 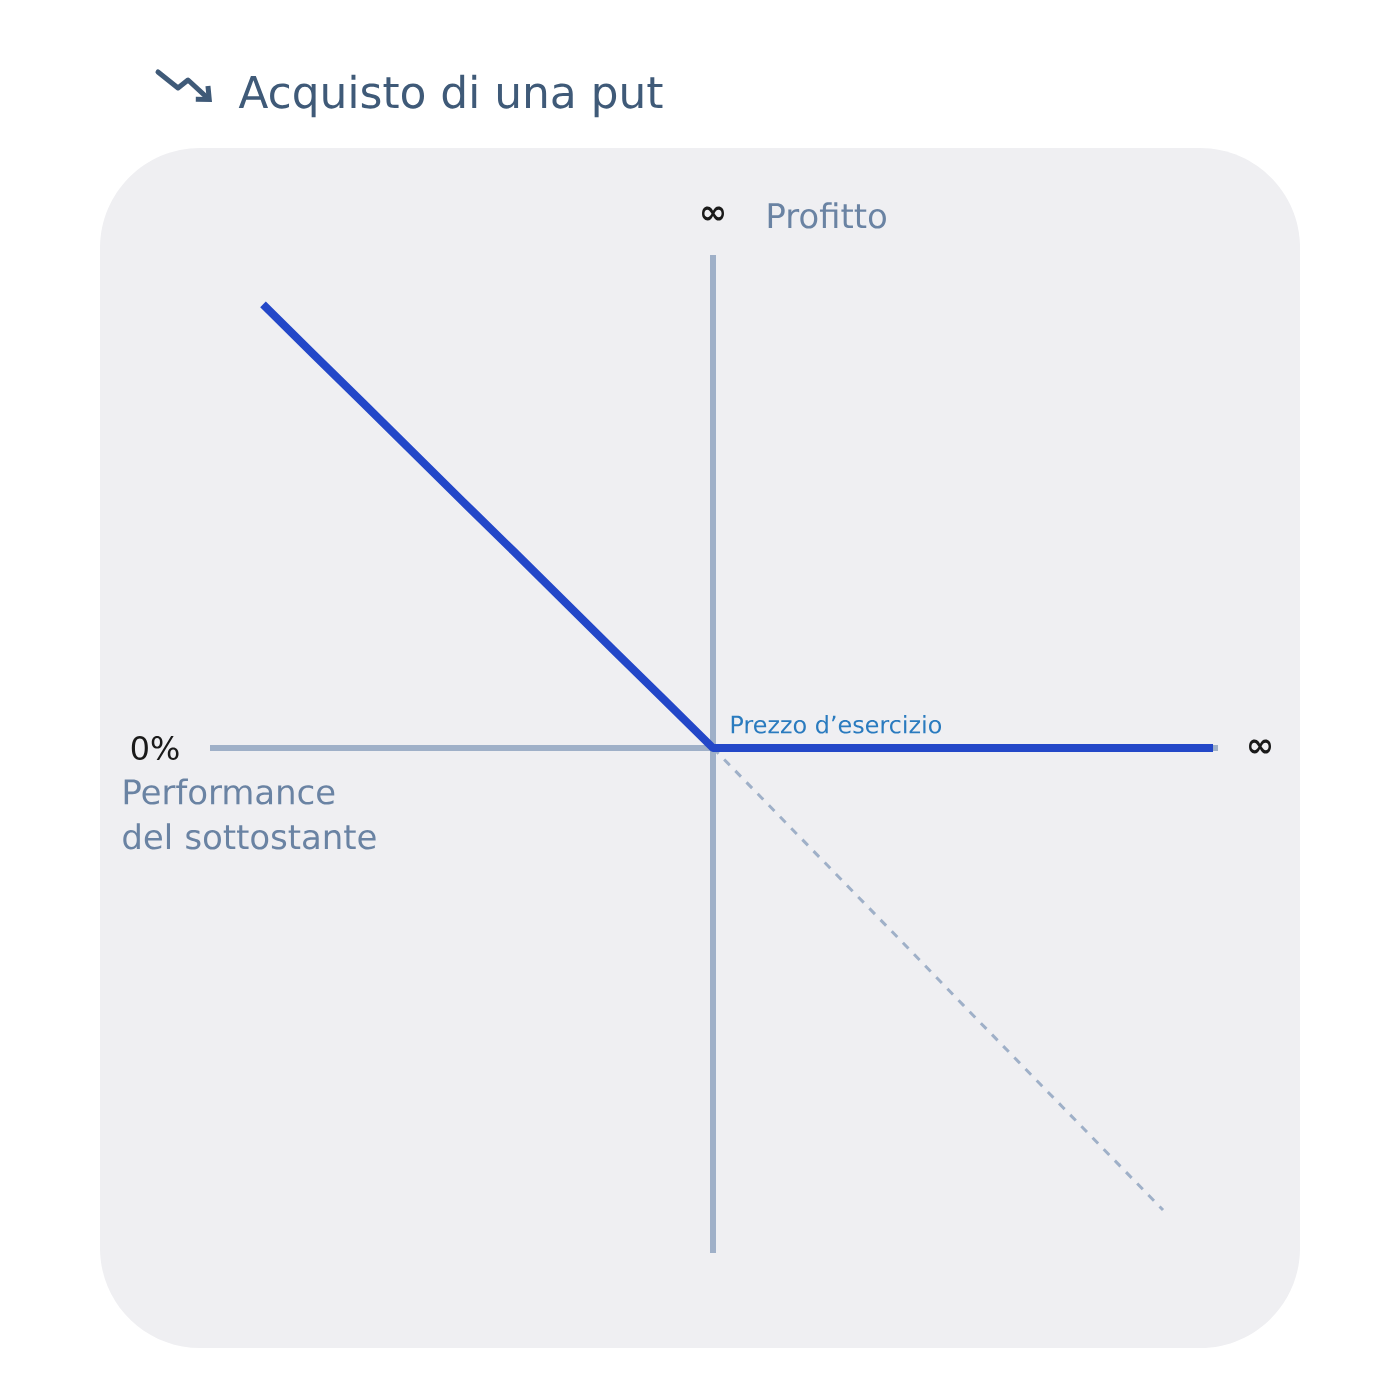 What do you see at coordinates (836, 724) in the screenshot?
I see `annotation: Prezzo d’esercizio` at bounding box center [836, 724].